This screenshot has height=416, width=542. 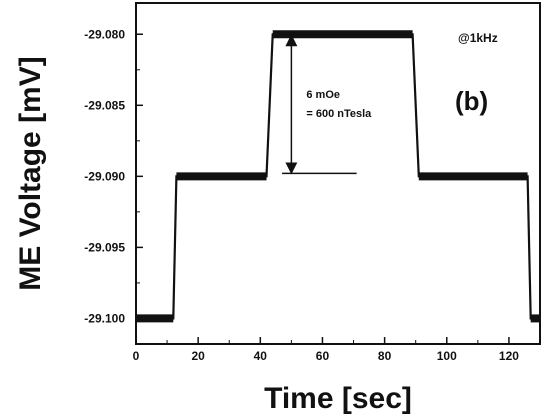 I want to click on panel-label: (b), so click(x=471, y=101).